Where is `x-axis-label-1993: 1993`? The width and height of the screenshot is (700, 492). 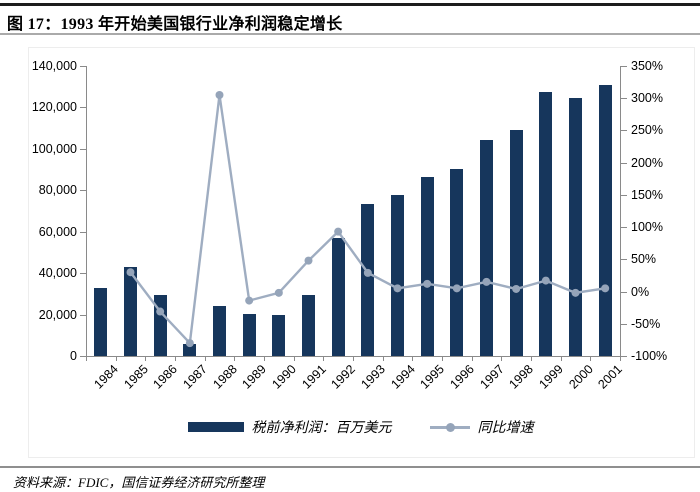 x-axis-label-1993: 1993 is located at coordinates (373, 377).